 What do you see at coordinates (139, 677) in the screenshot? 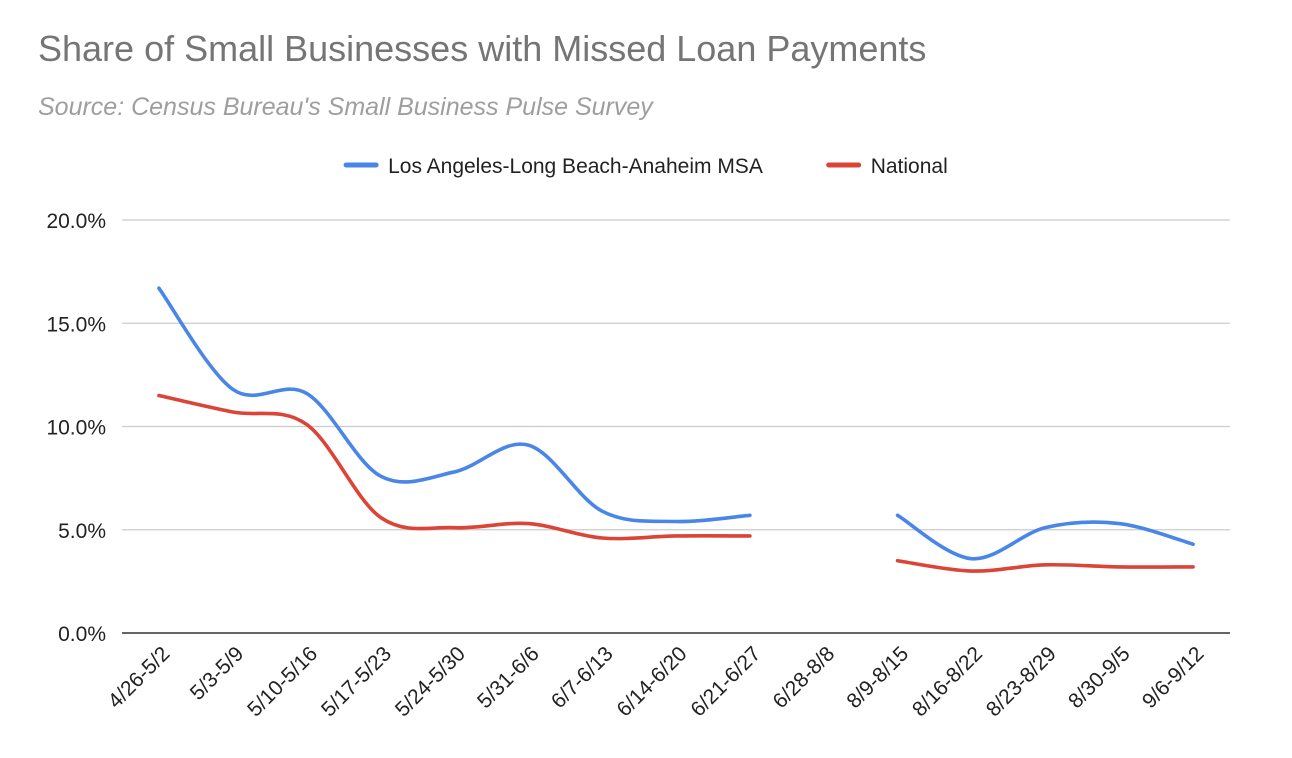
I see `x-tick-label: 4/26-5/2` at bounding box center [139, 677].